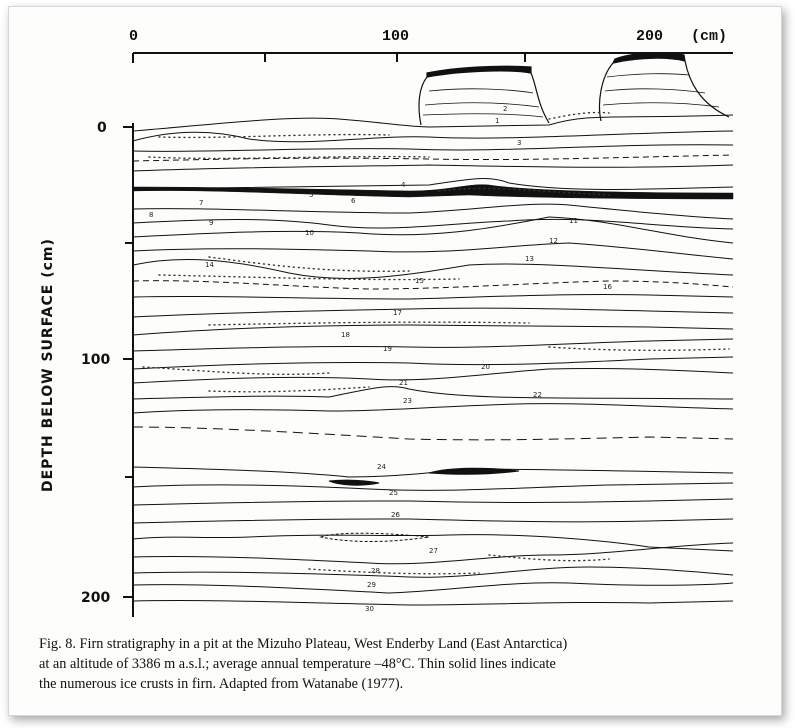 This screenshot has width=795, height=728. Describe the element at coordinates (211, 223) in the screenshot. I see `layer-label-9: 9` at that location.